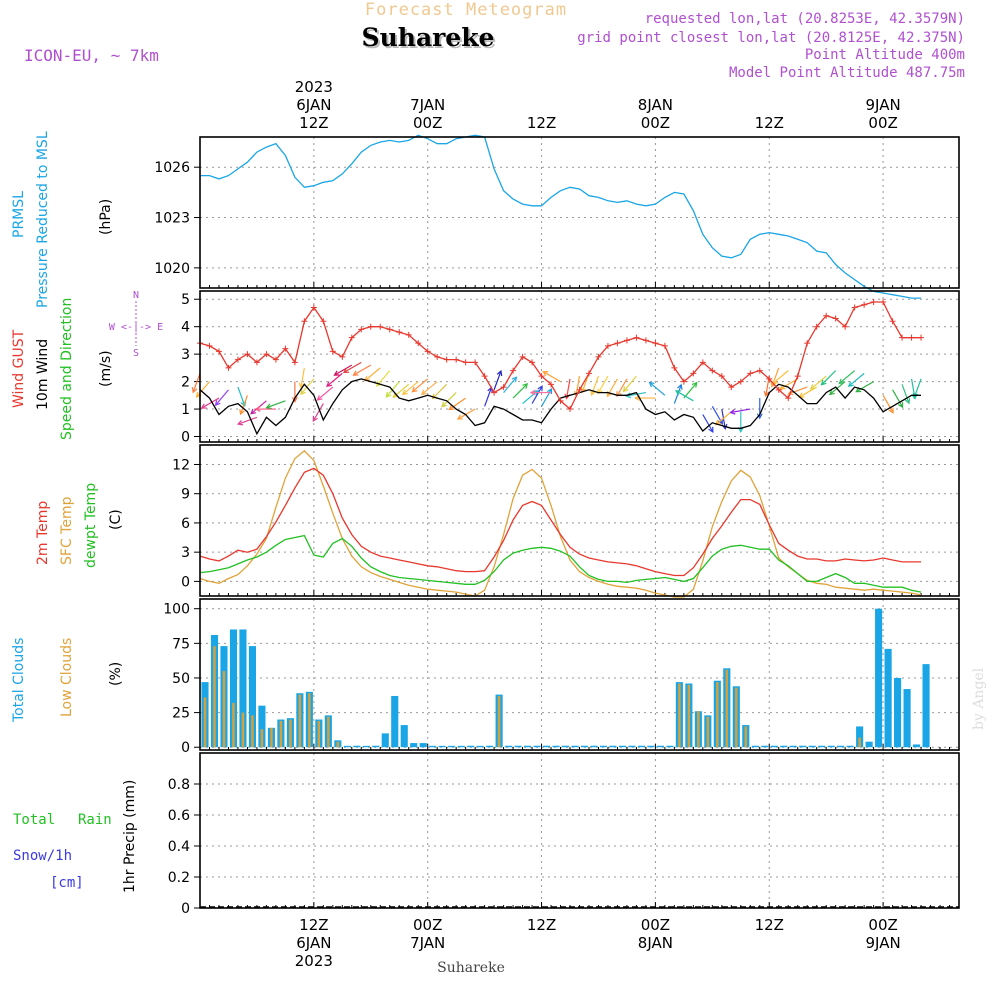 This screenshot has width=1000, height=1000. Describe the element at coordinates (314, 87) in the screenshot. I see `top-tick-label: 2023` at that location.